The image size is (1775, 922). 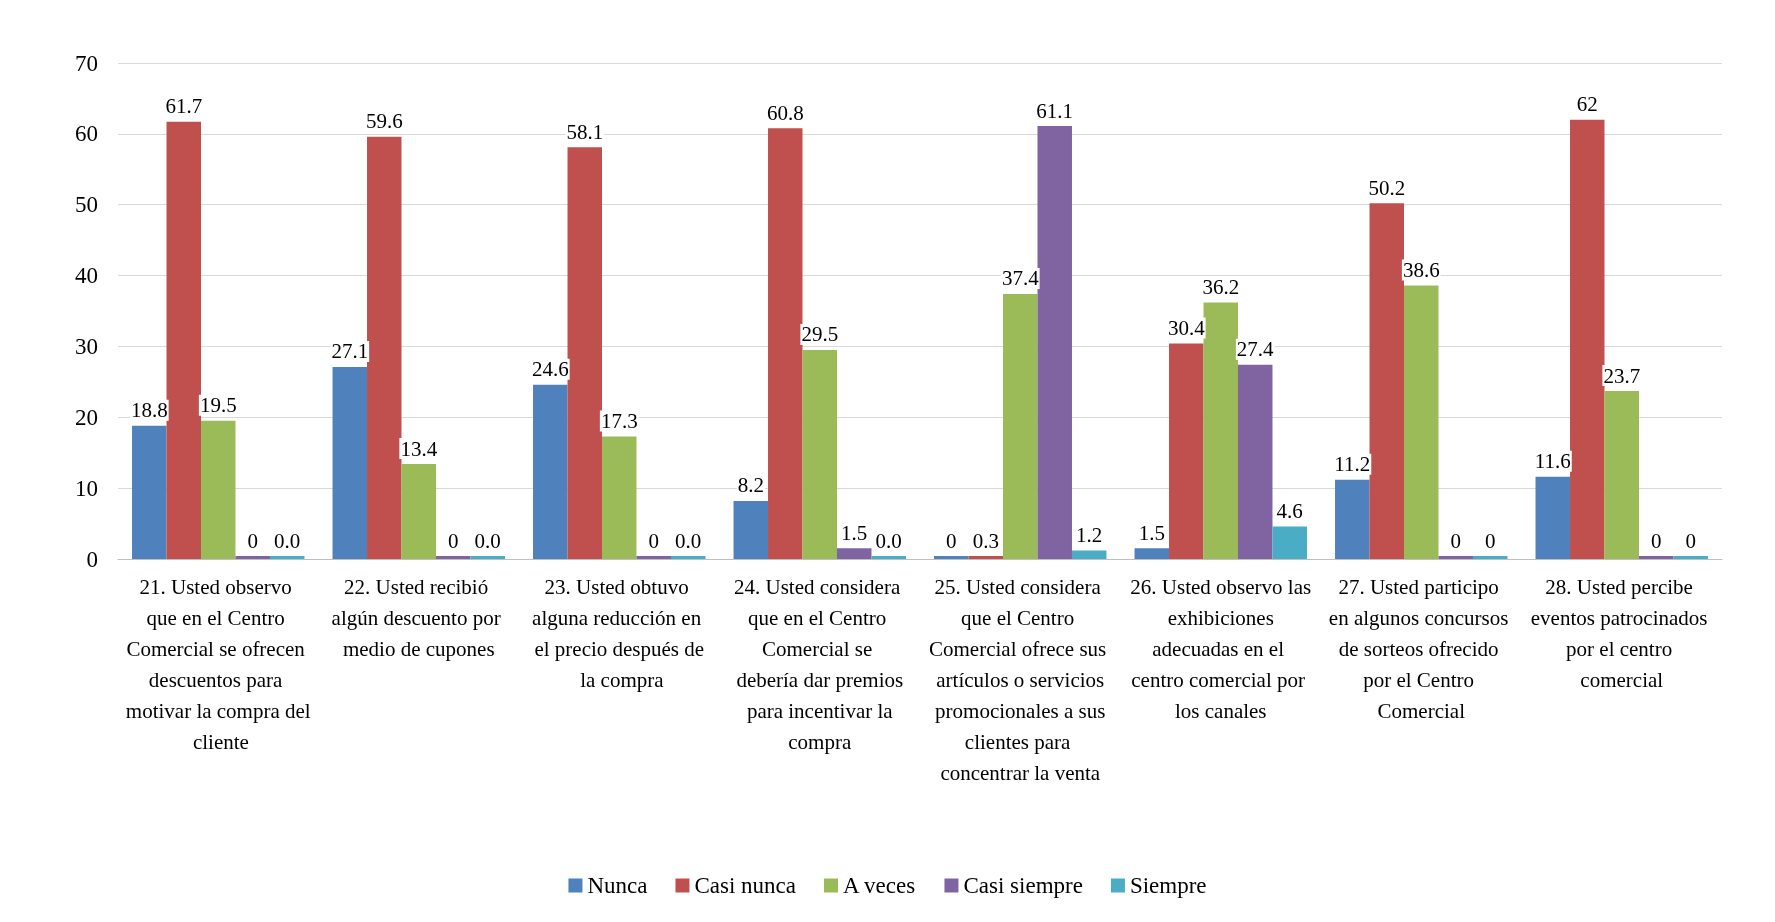 I want to click on y-tick-label: 60, so click(x=86, y=134).